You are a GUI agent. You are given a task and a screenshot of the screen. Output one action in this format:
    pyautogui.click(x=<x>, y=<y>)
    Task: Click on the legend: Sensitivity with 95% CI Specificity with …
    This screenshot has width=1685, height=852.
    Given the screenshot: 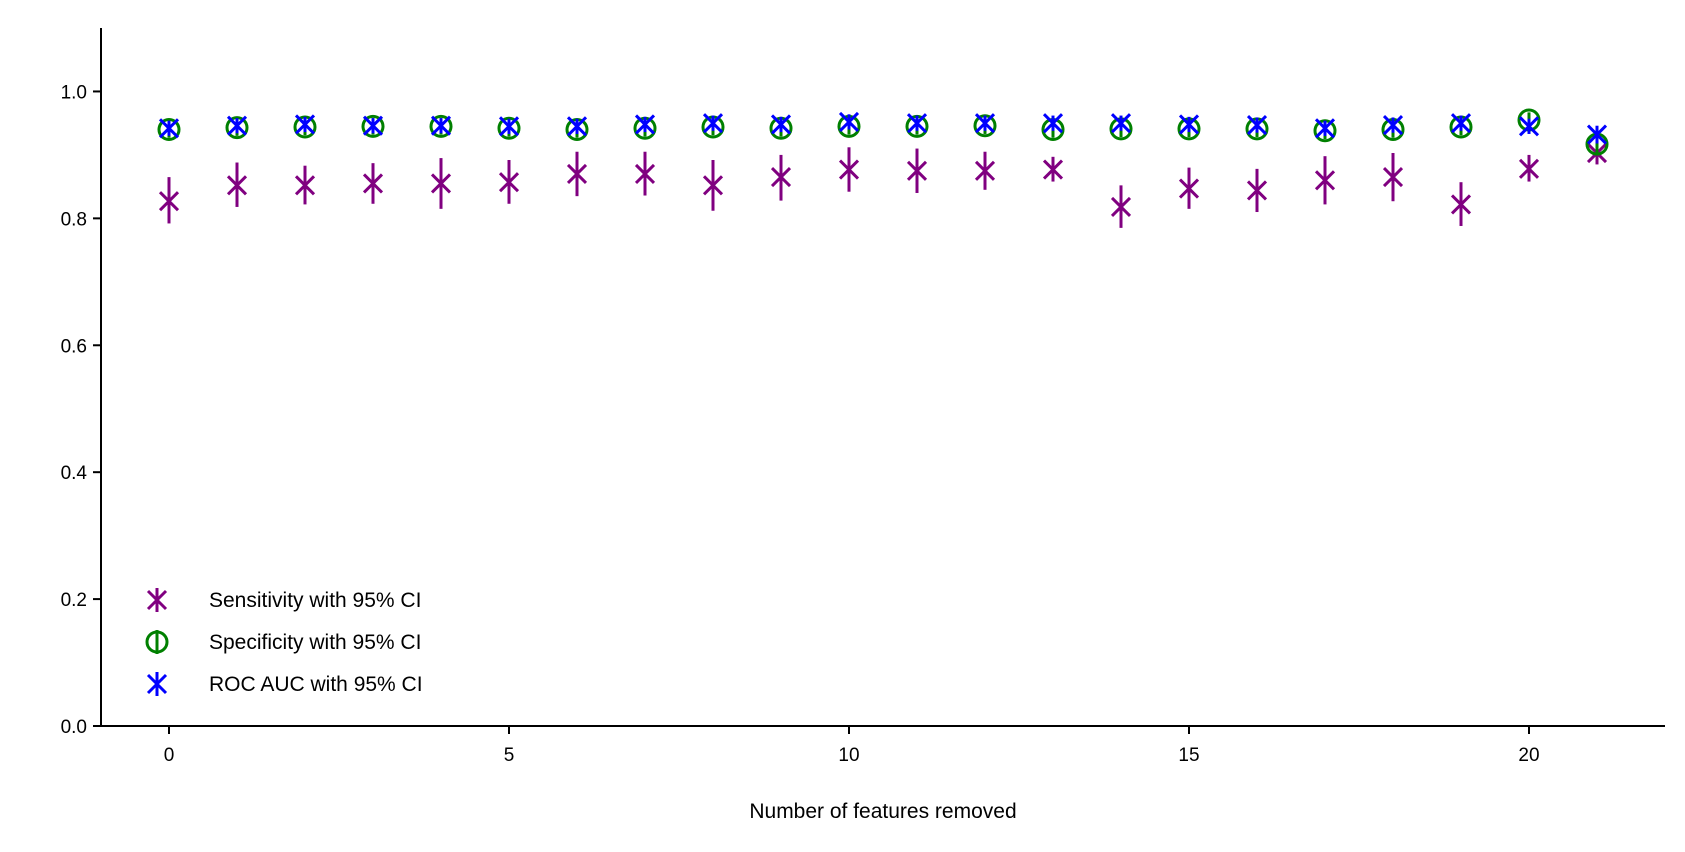 What is the action you would take?
    pyautogui.click(x=284, y=642)
    